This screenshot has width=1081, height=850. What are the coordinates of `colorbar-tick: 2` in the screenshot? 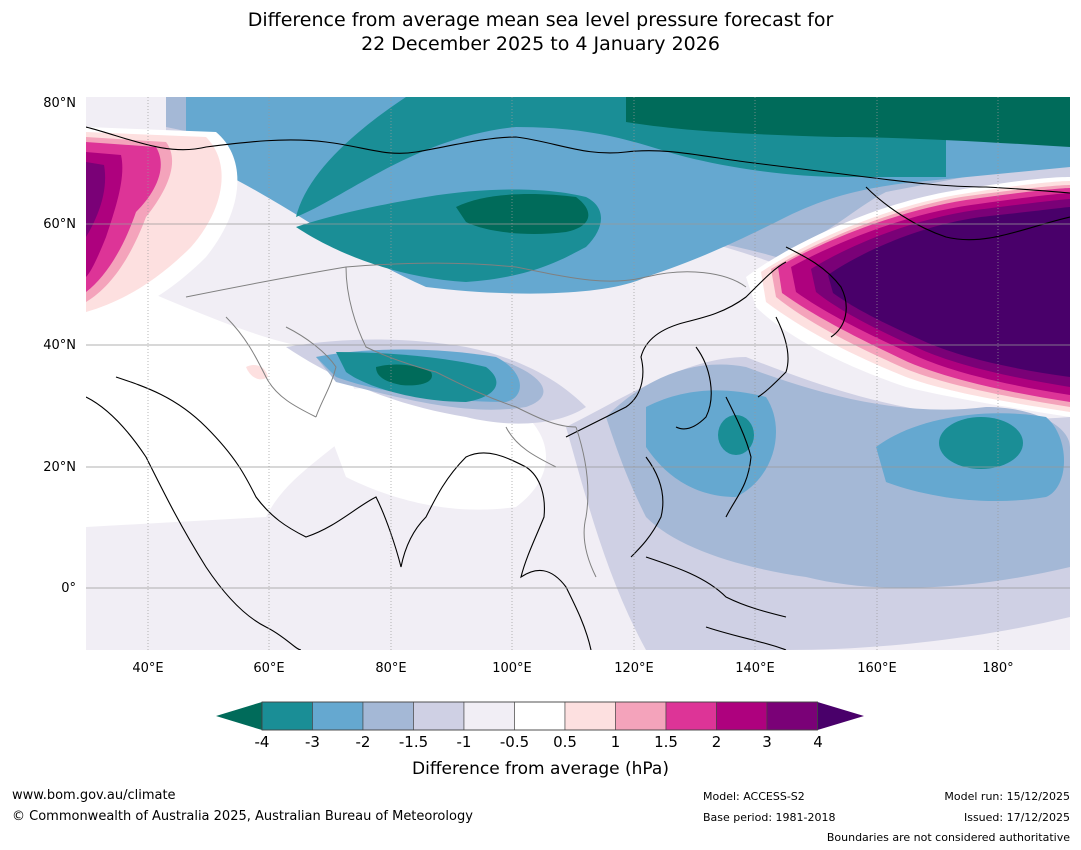 It's located at (716, 742).